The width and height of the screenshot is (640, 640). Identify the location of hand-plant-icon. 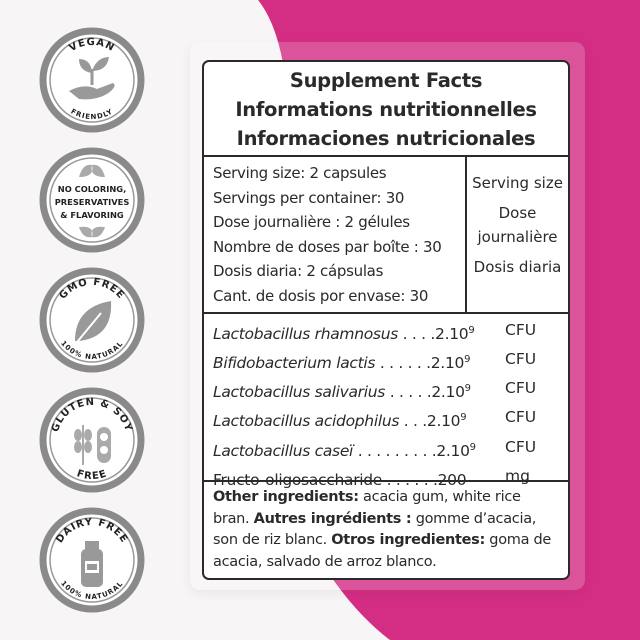
(92, 78).